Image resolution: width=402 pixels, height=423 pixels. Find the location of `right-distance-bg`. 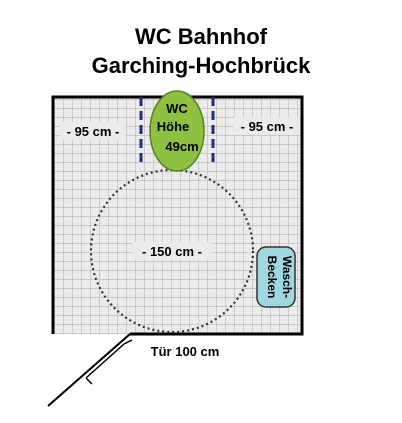

right-distance-bg is located at coordinates (267, 126).